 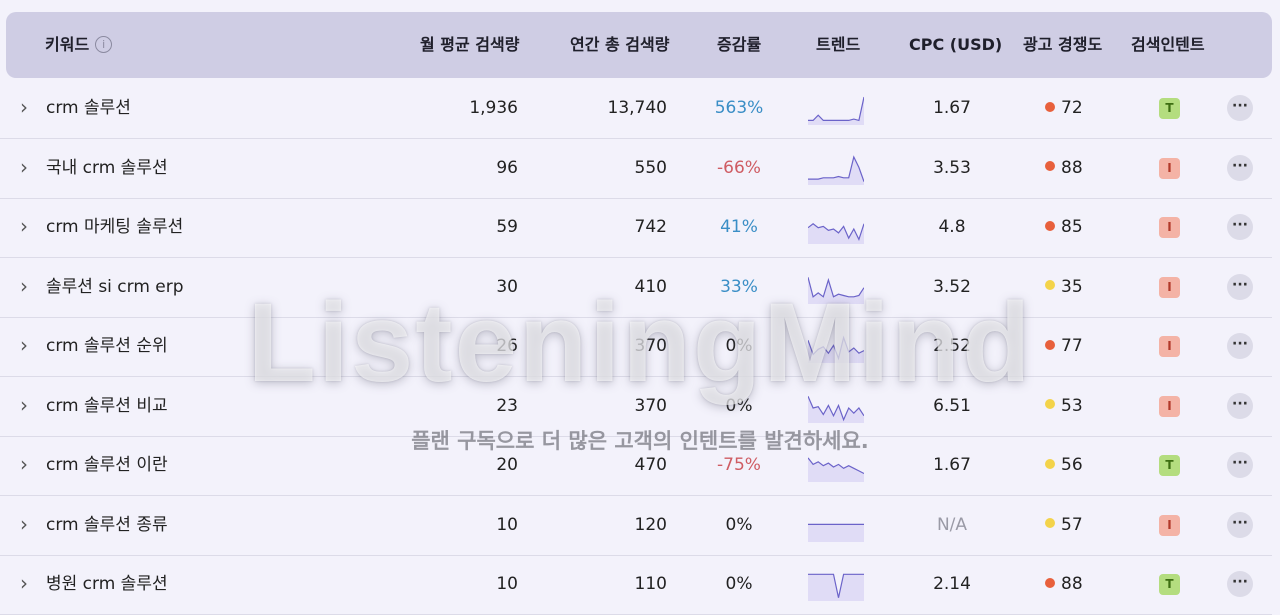 I want to click on yearly-volume: 13,740, so click(x=637, y=108).